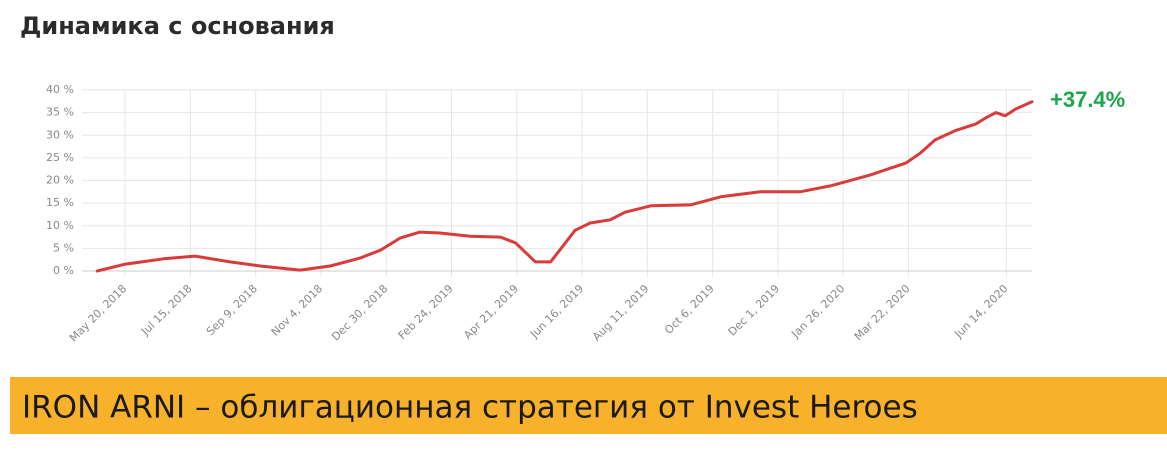 Image resolution: width=1167 pixels, height=454 pixels. I want to click on page-title: Динамика с основания, so click(177, 26).